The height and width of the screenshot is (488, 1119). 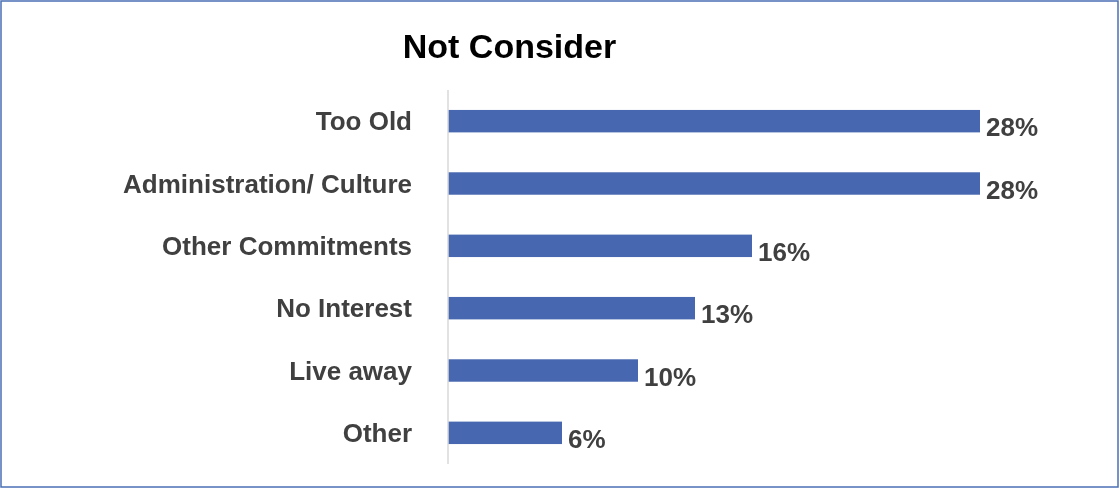 What do you see at coordinates (377, 432) in the screenshot?
I see `y-tick-label: Other` at bounding box center [377, 432].